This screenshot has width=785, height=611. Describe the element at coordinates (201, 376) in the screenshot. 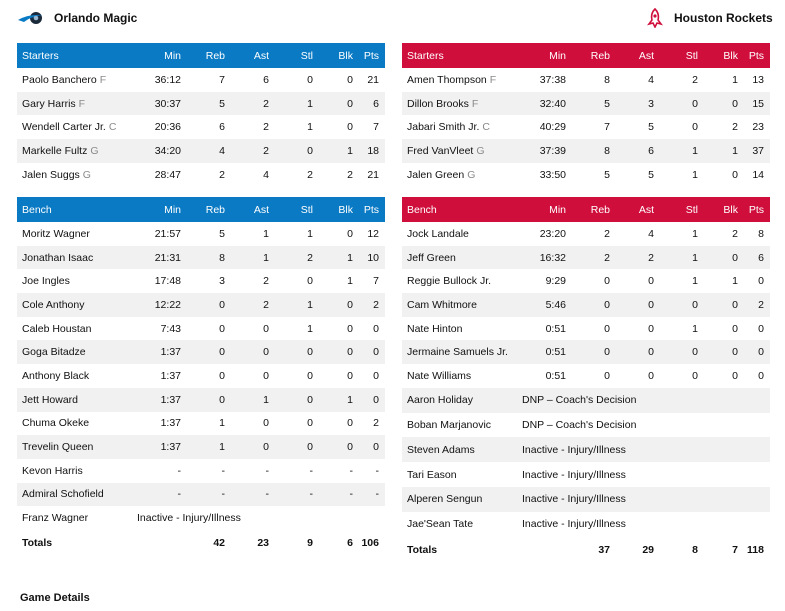

I see `player-row: Anthony Black 1:37 0 0 0 0 0` at that location.